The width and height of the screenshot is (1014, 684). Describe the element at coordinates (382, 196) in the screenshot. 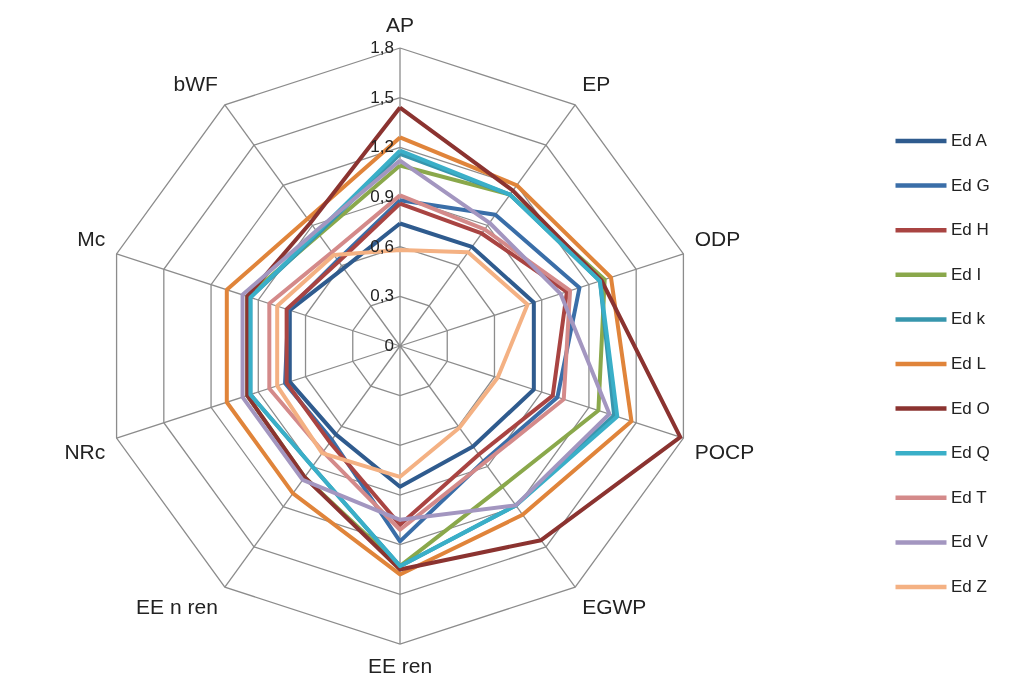

I see `y-tick-label: 0,9` at that location.